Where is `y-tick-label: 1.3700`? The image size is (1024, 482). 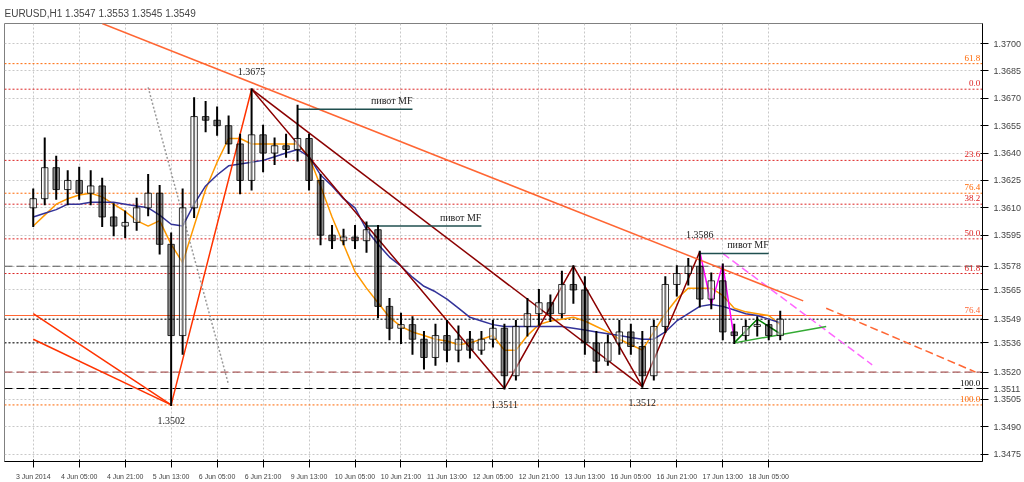
y-tick-label: 1.3700 is located at coordinates (1007, 43).